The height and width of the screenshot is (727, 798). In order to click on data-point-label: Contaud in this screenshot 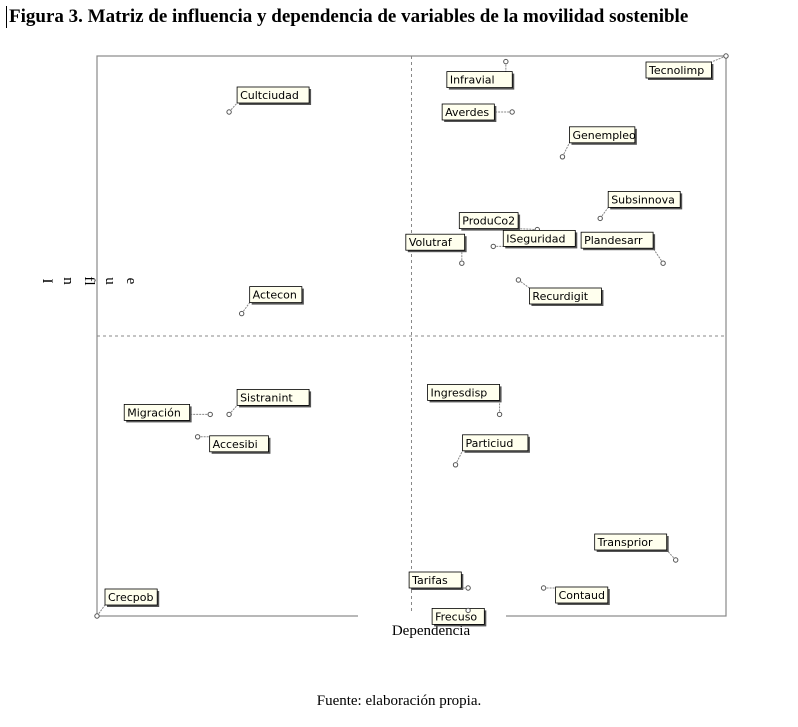, I will do `click(582, 595)`.